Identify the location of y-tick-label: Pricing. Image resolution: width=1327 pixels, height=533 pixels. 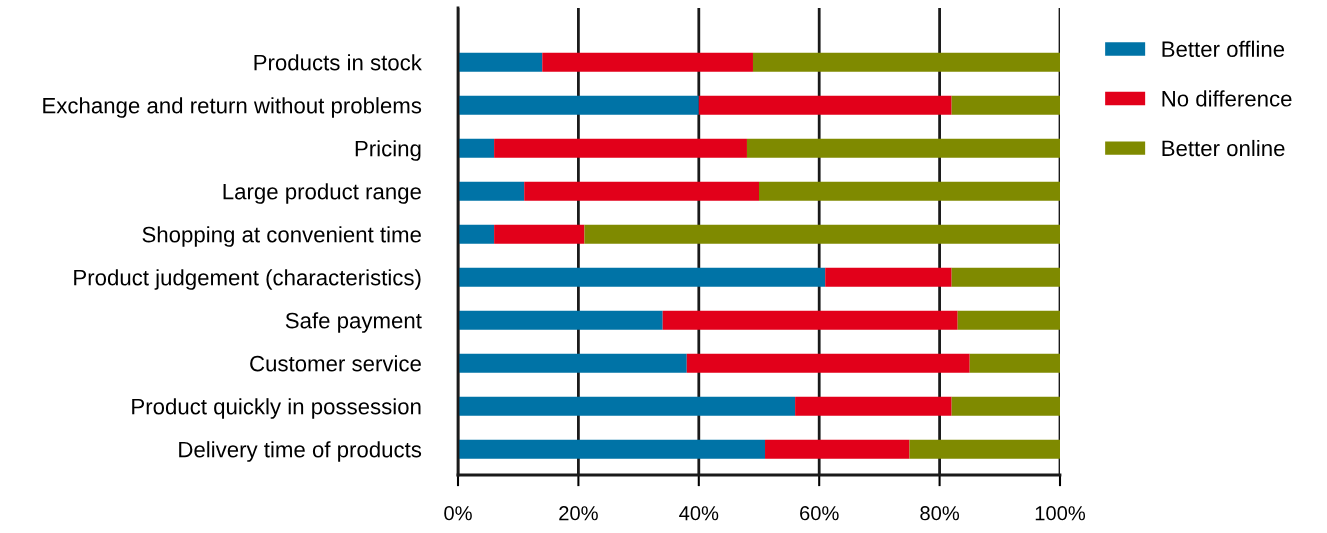
(388, 150).